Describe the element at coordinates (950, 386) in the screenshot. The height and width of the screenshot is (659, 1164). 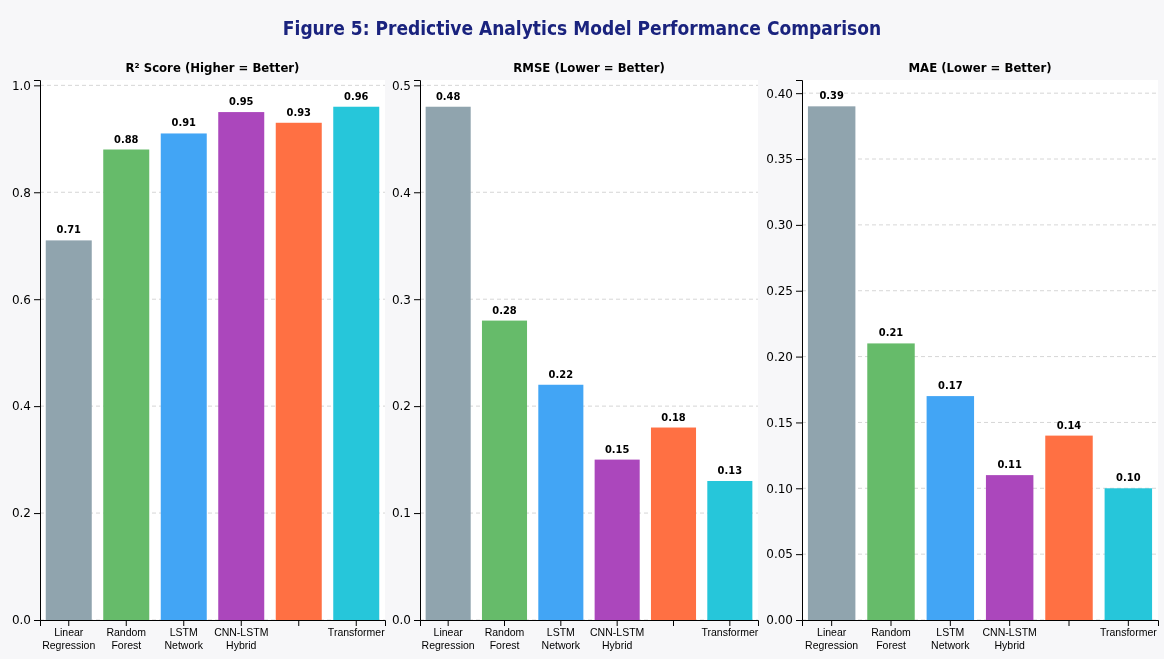
I see `data-label: 0.17` at that location.